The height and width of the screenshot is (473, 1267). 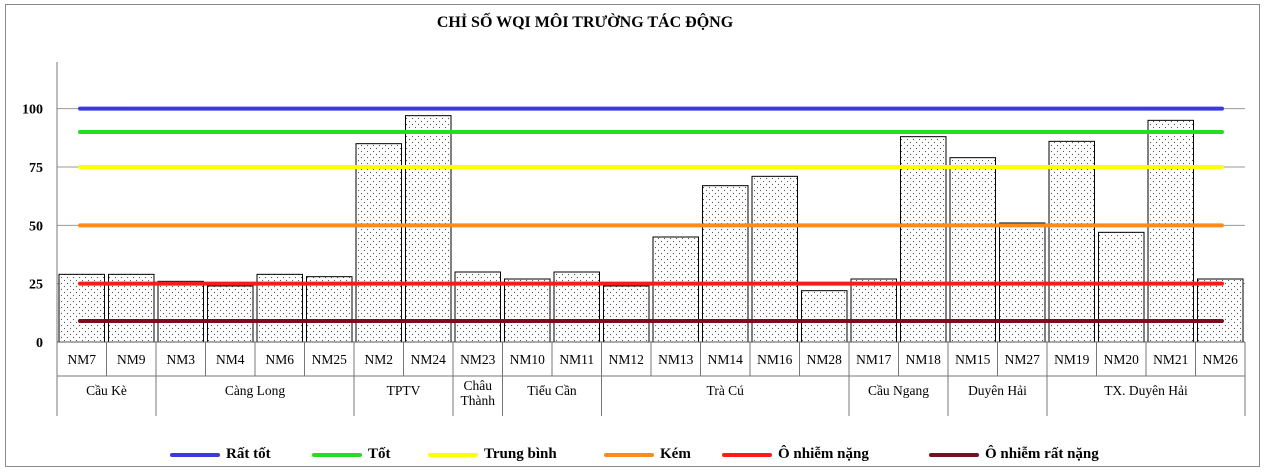 I want to click on group-label: Trà Cú, so click(x=726, y=390).